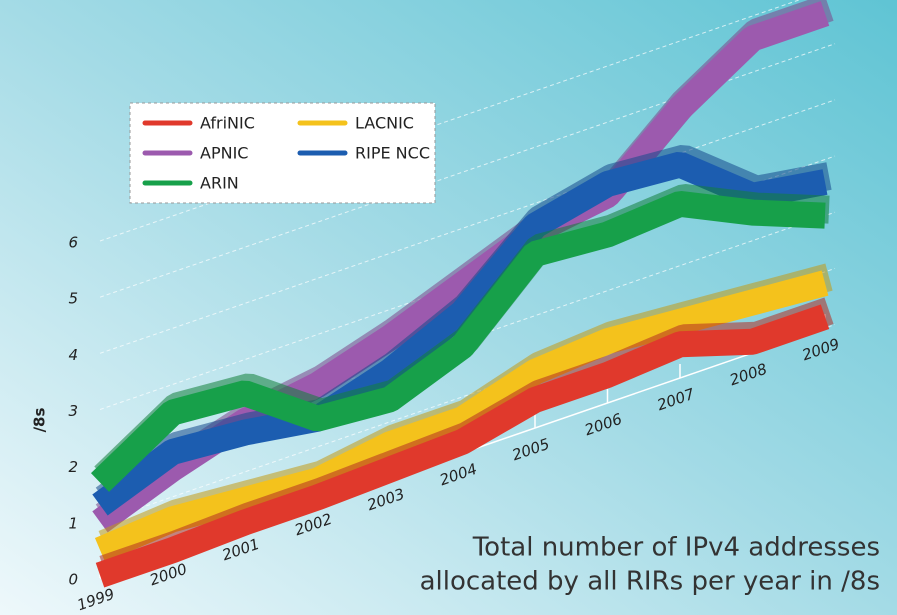 Image resolution: width=897 pixels, height=615 pixels. Describe the element at coordinates (73, 355) in the screenshot. I see `y-tick-label: 4` at that location.